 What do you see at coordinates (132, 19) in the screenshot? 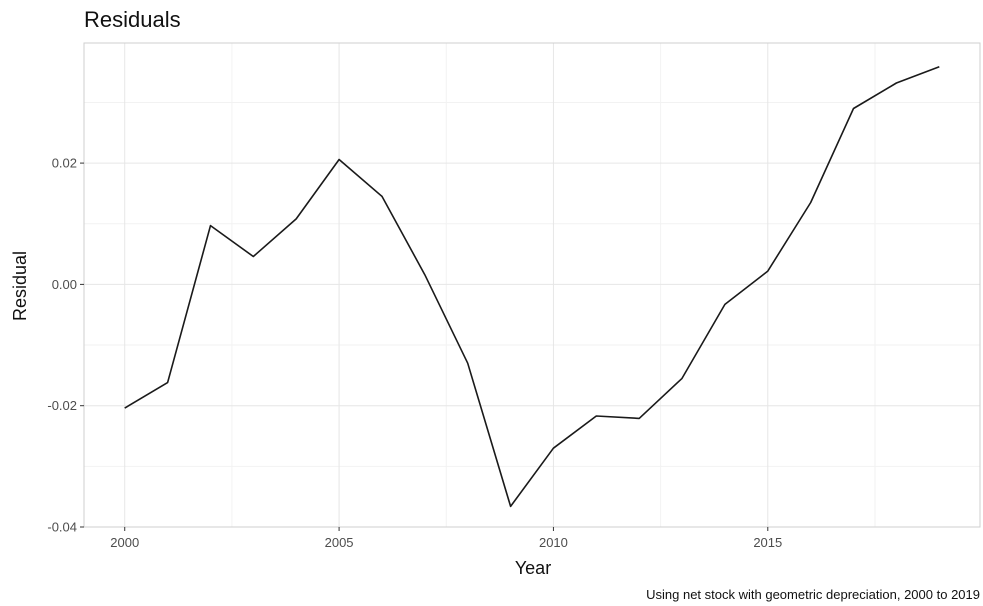
I see `chart-title: Residuals` at bounding box center [132, 19].